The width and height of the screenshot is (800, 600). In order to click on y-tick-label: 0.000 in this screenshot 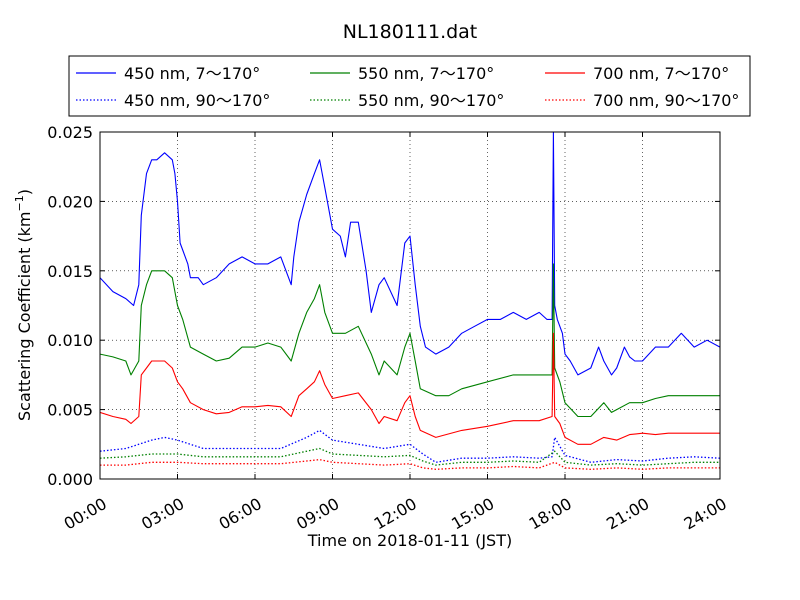, I will do `click(70, 479)`.